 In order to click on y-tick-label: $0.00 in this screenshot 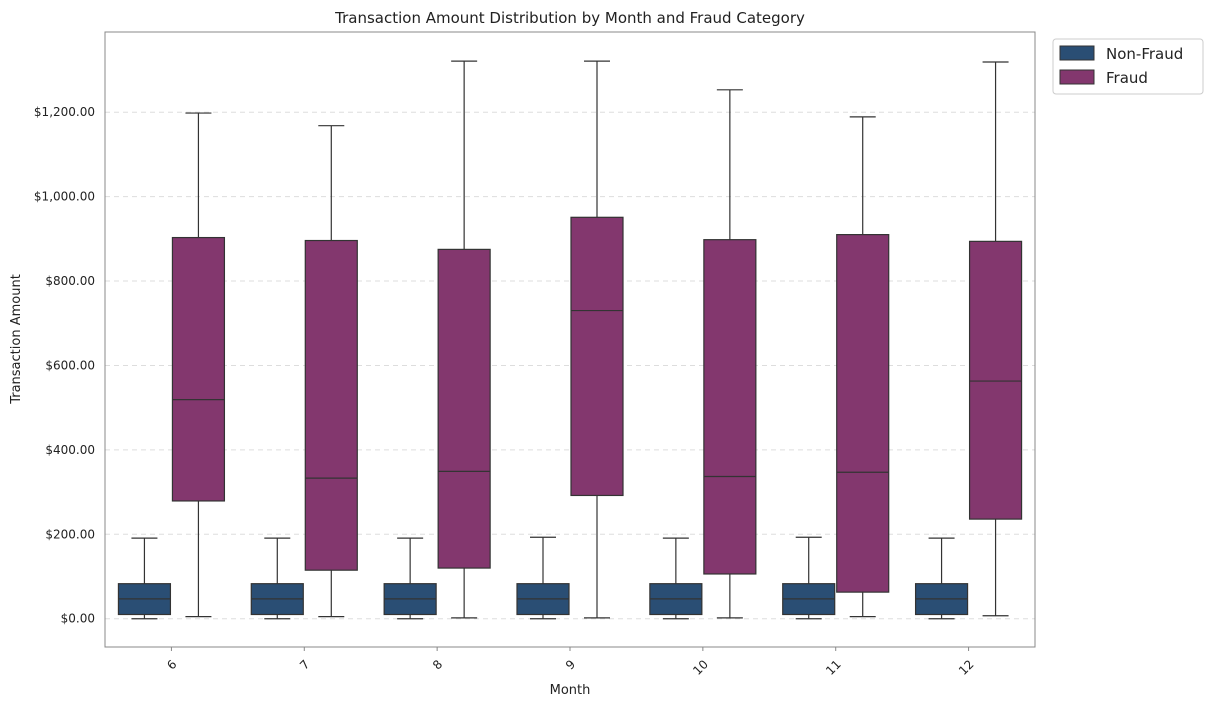, I will do `click(78, 619)`.